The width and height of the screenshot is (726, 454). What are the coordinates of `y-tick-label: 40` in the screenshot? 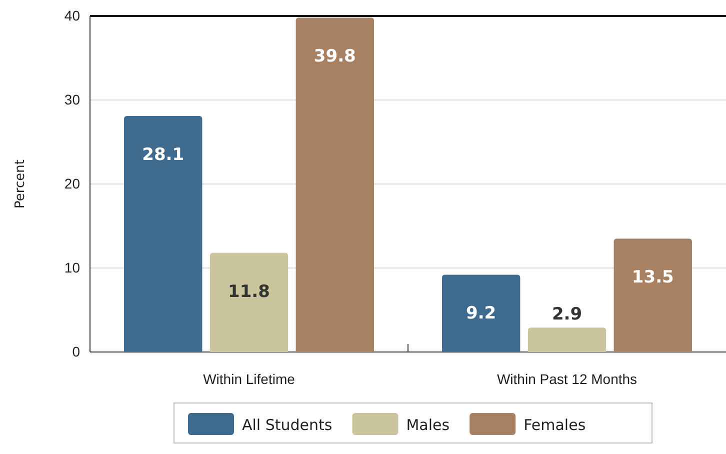 It's located at (72, 15).